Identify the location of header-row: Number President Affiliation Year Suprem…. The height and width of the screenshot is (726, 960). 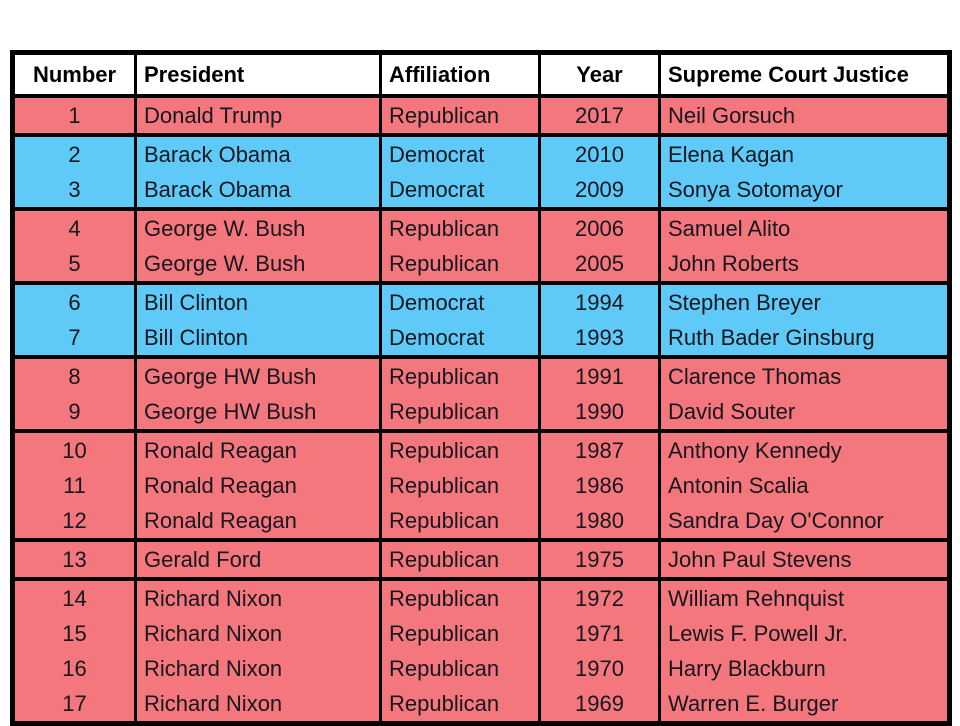
(481, 75).